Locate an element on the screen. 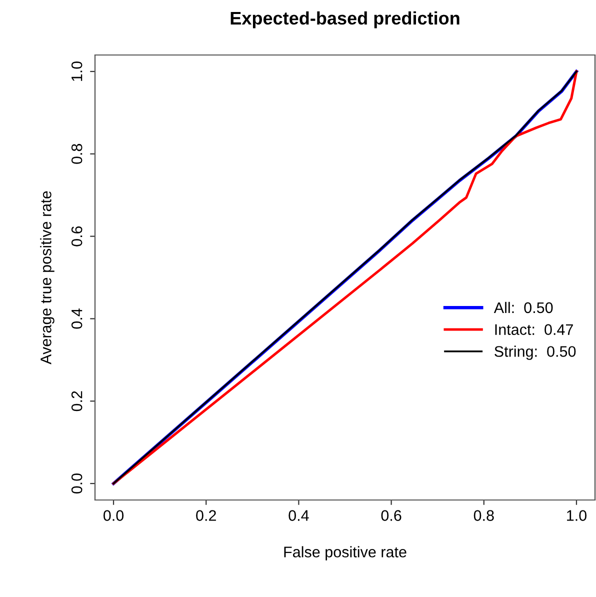 The height and width of the screenshot is (597, 596). x-tick-label: 0.2 is located at coordinates (206, 515).